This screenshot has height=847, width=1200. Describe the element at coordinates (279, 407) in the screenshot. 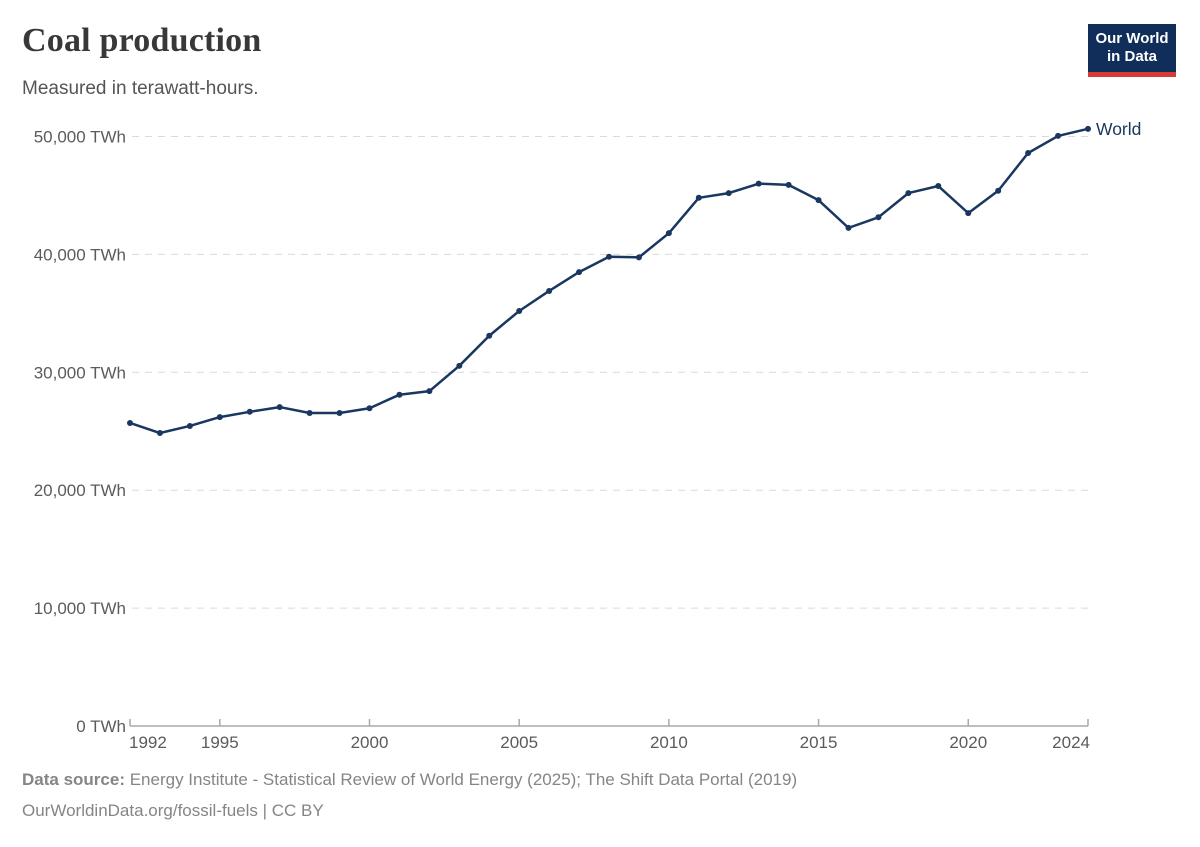

I see `data-point-world-1997` at that location.